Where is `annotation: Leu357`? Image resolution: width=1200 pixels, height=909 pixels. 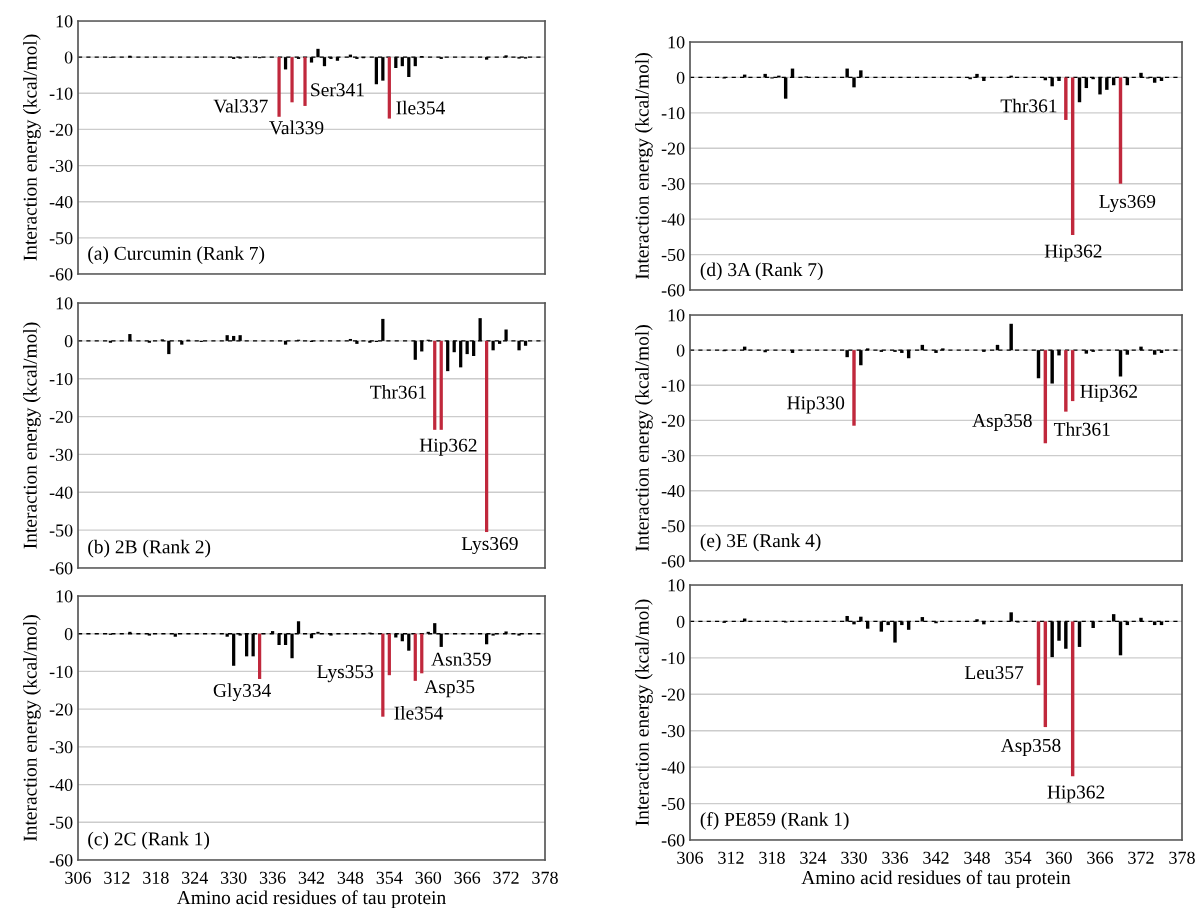 annotation: Leu357 is located at coordinates (994, 673).